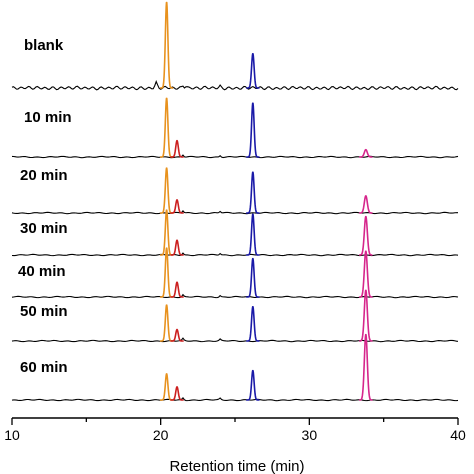 This screenshot has height=474, width=474. I want to click on x-axis-title: Retention time (min), so click(236, 466).